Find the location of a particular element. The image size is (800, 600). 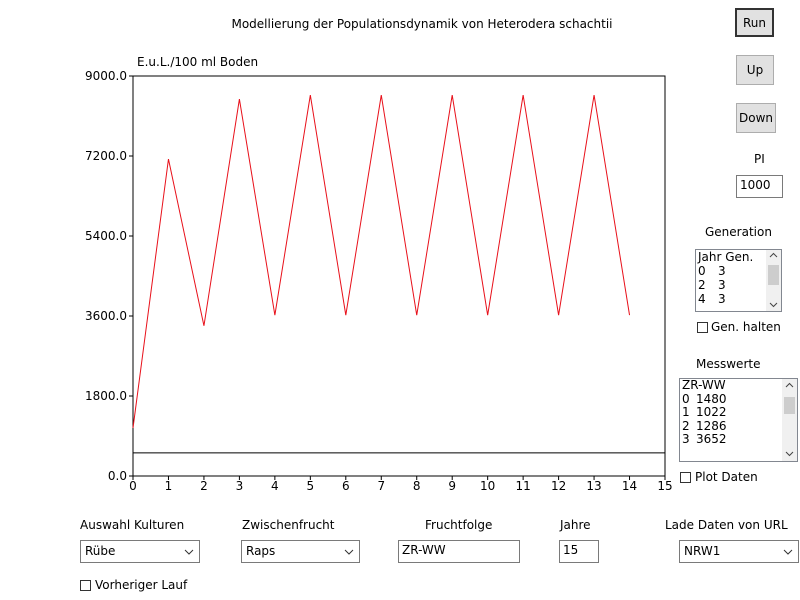

kulturen-select: Rübe is located at coordinates (140, 551).